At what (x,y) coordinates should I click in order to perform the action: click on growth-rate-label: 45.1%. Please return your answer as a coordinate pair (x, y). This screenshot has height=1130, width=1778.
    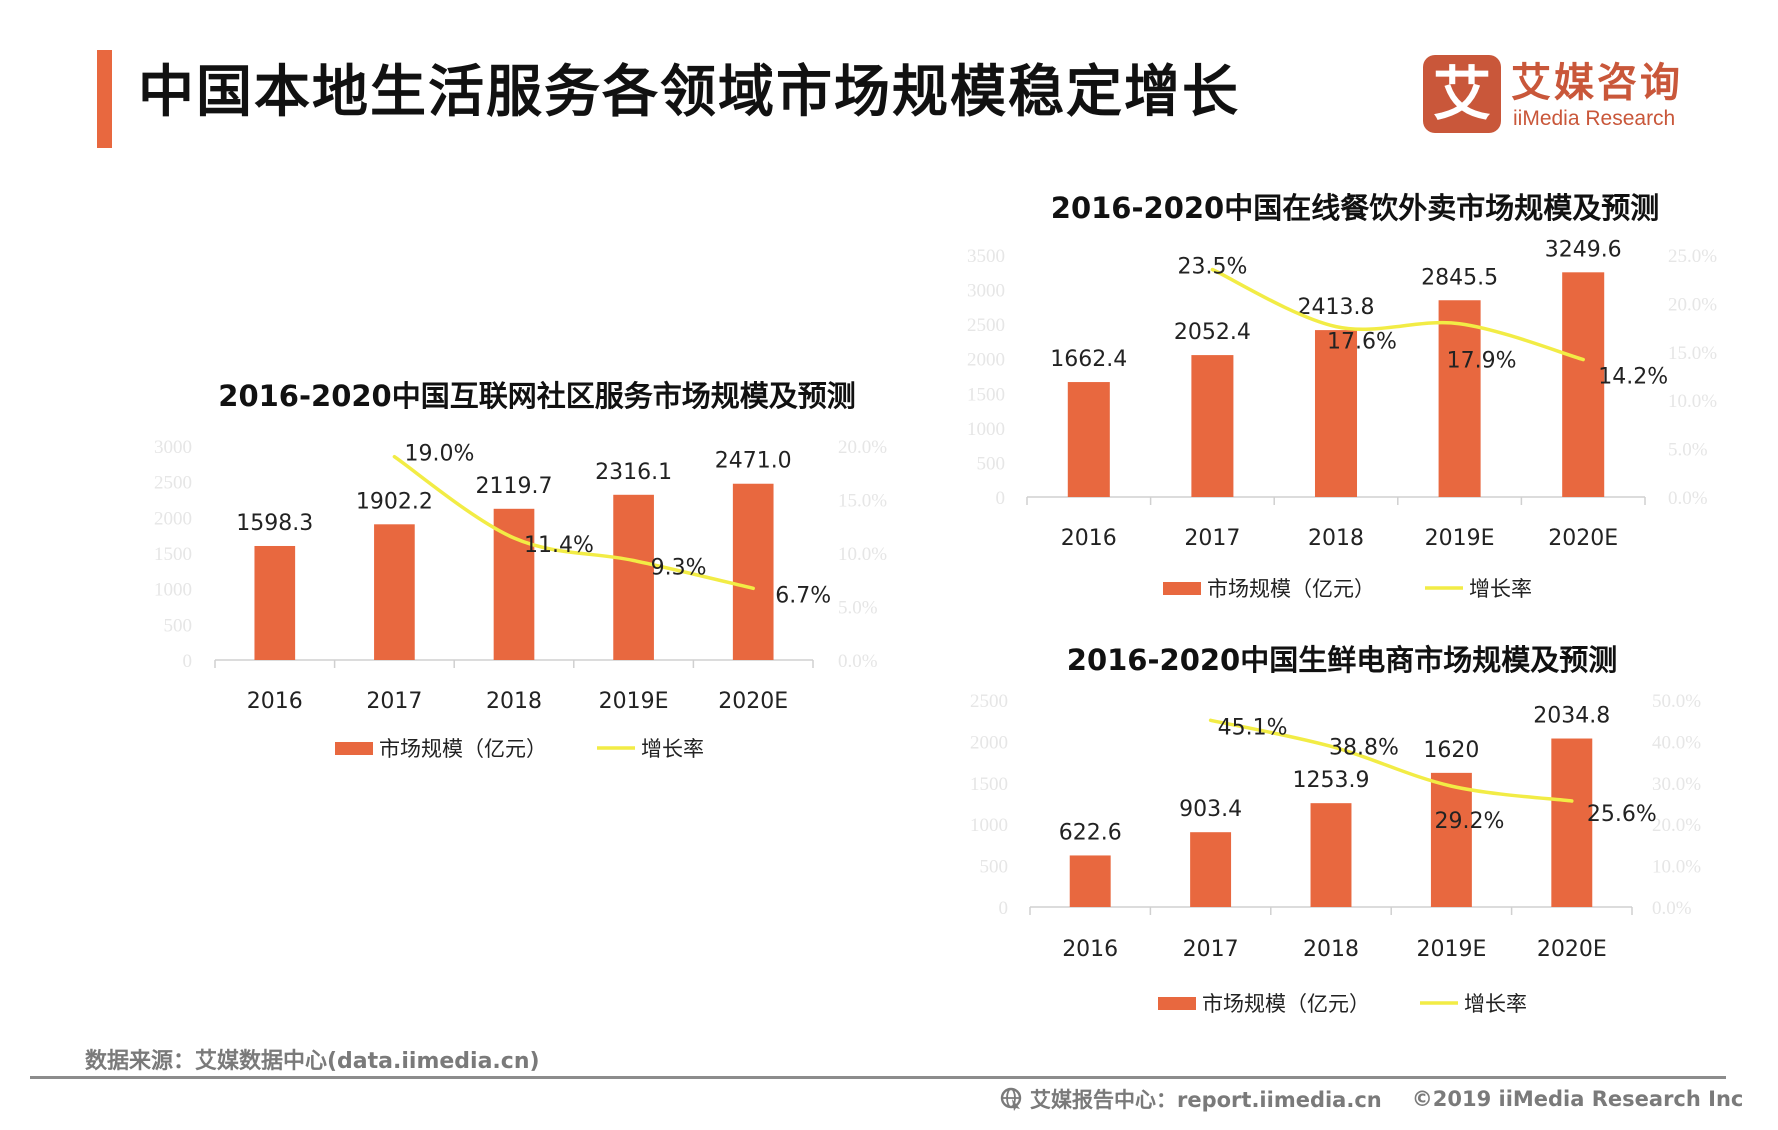
    Looking at the image, I should click on (1253, 727).